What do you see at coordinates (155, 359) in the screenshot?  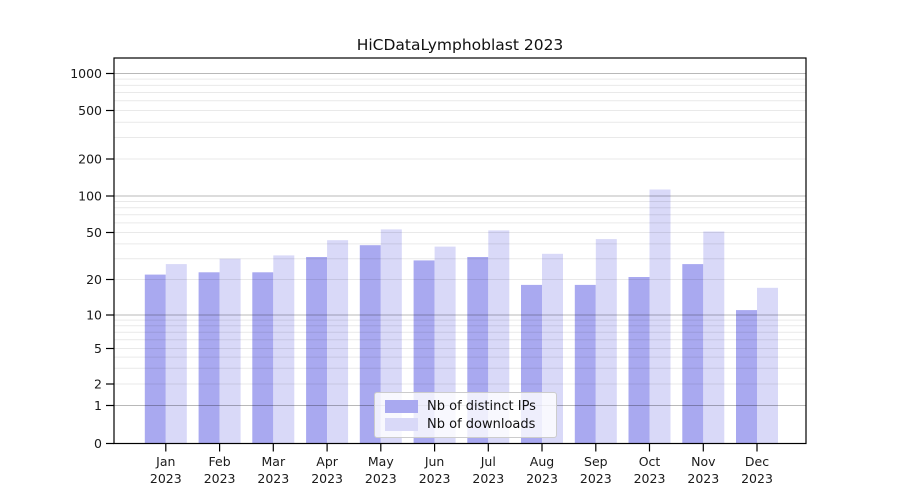 I see `bar-nb-of-distinct-ips-jan-2023` at bounding box center [155, 359].